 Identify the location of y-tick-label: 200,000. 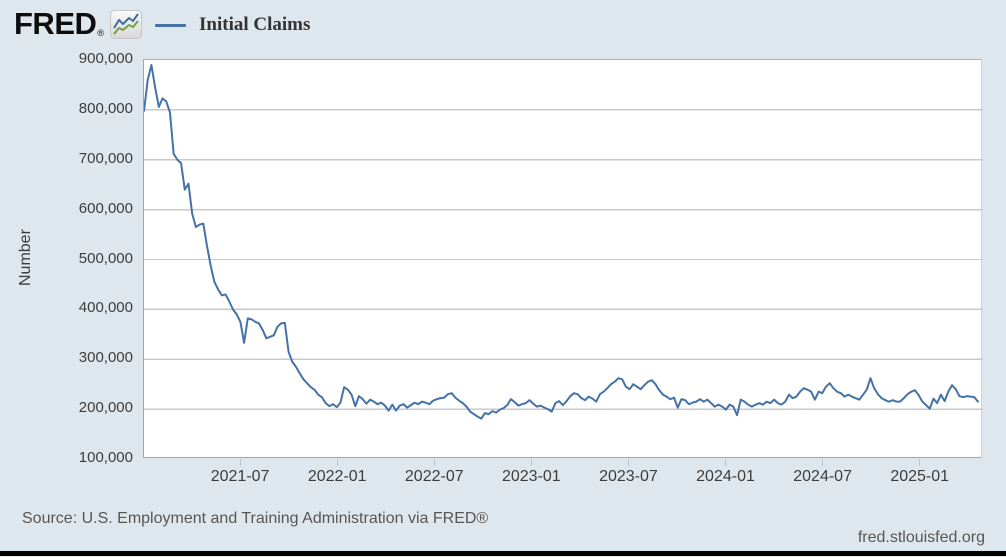
(105, 408).